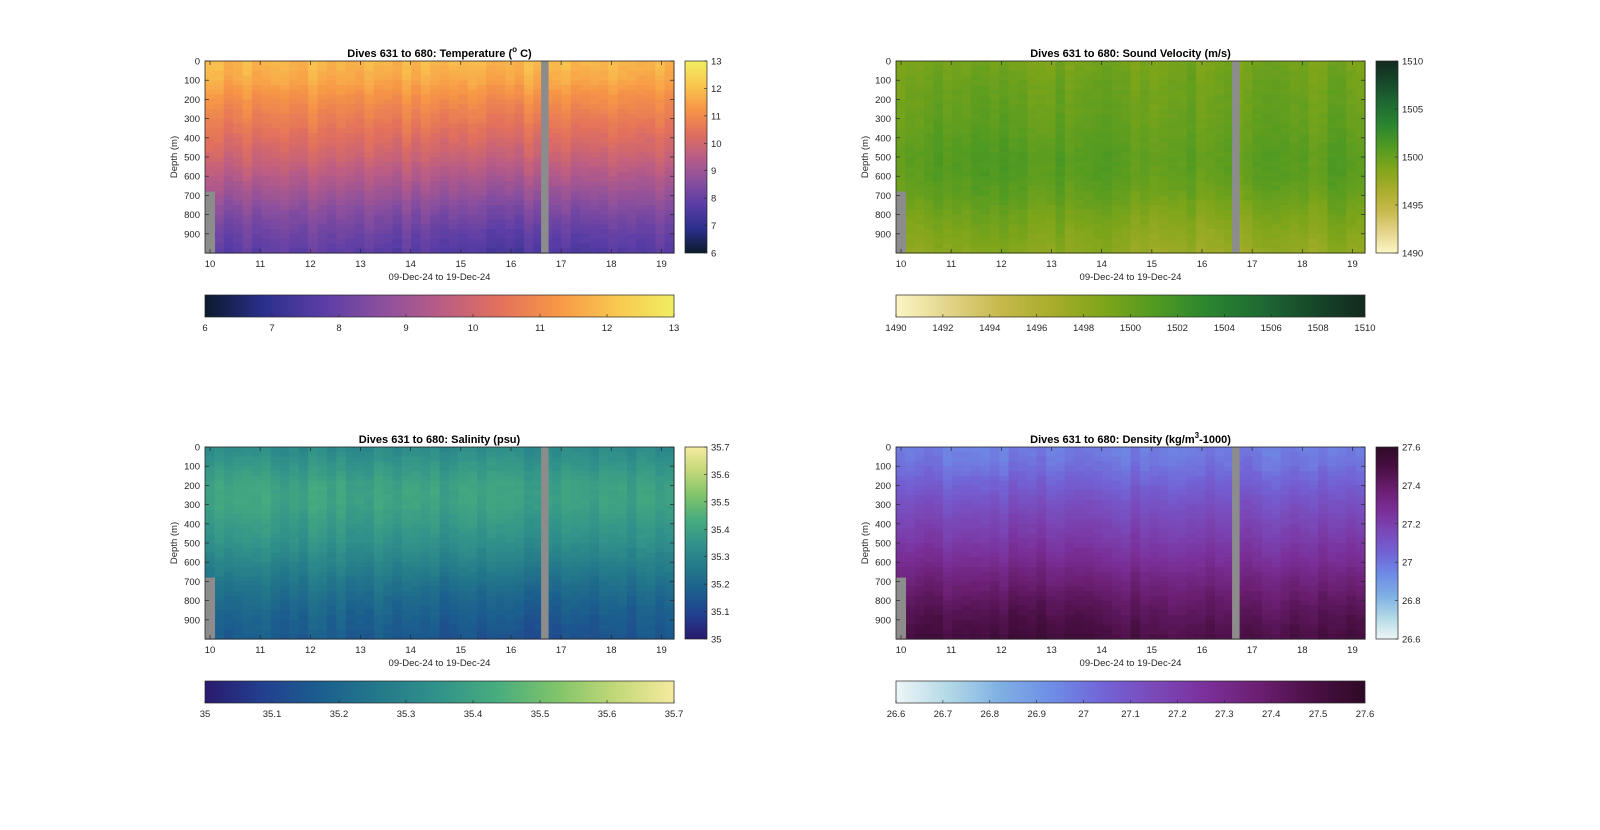 The height and width of the screenshot is (830, 1600). I want to click on y-tick-label: 100, so click(192, 81).